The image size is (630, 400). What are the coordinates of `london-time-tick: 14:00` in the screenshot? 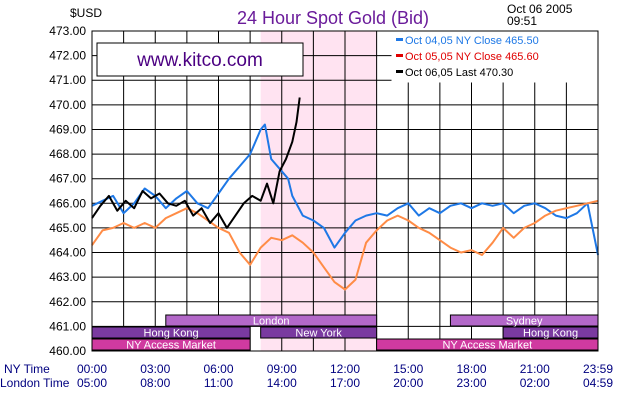 It's located at (282, 383).